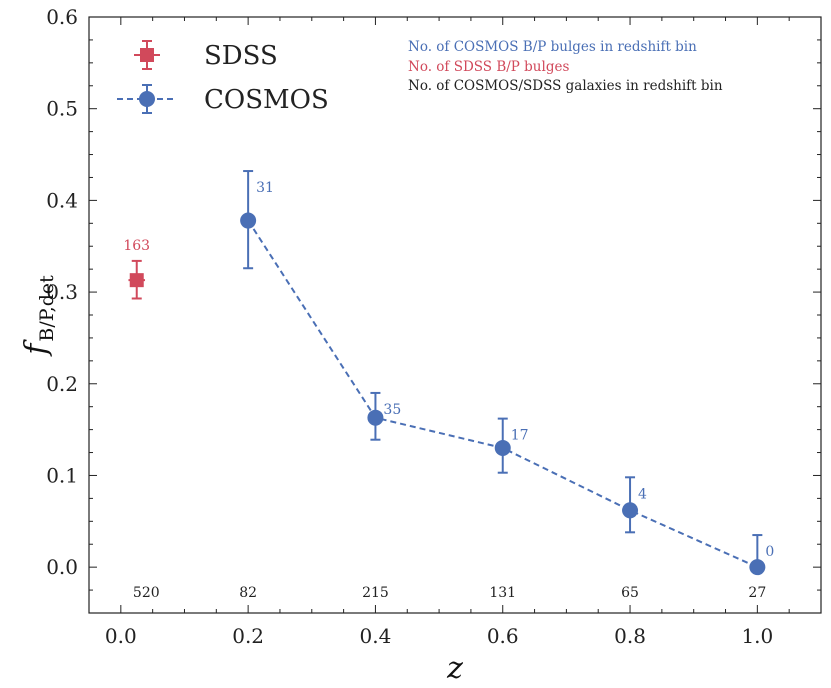  What do you see at coordinates (757, 593) in the screenshot?
I see `total-count-label: 27` at bounding box center [757, 593].